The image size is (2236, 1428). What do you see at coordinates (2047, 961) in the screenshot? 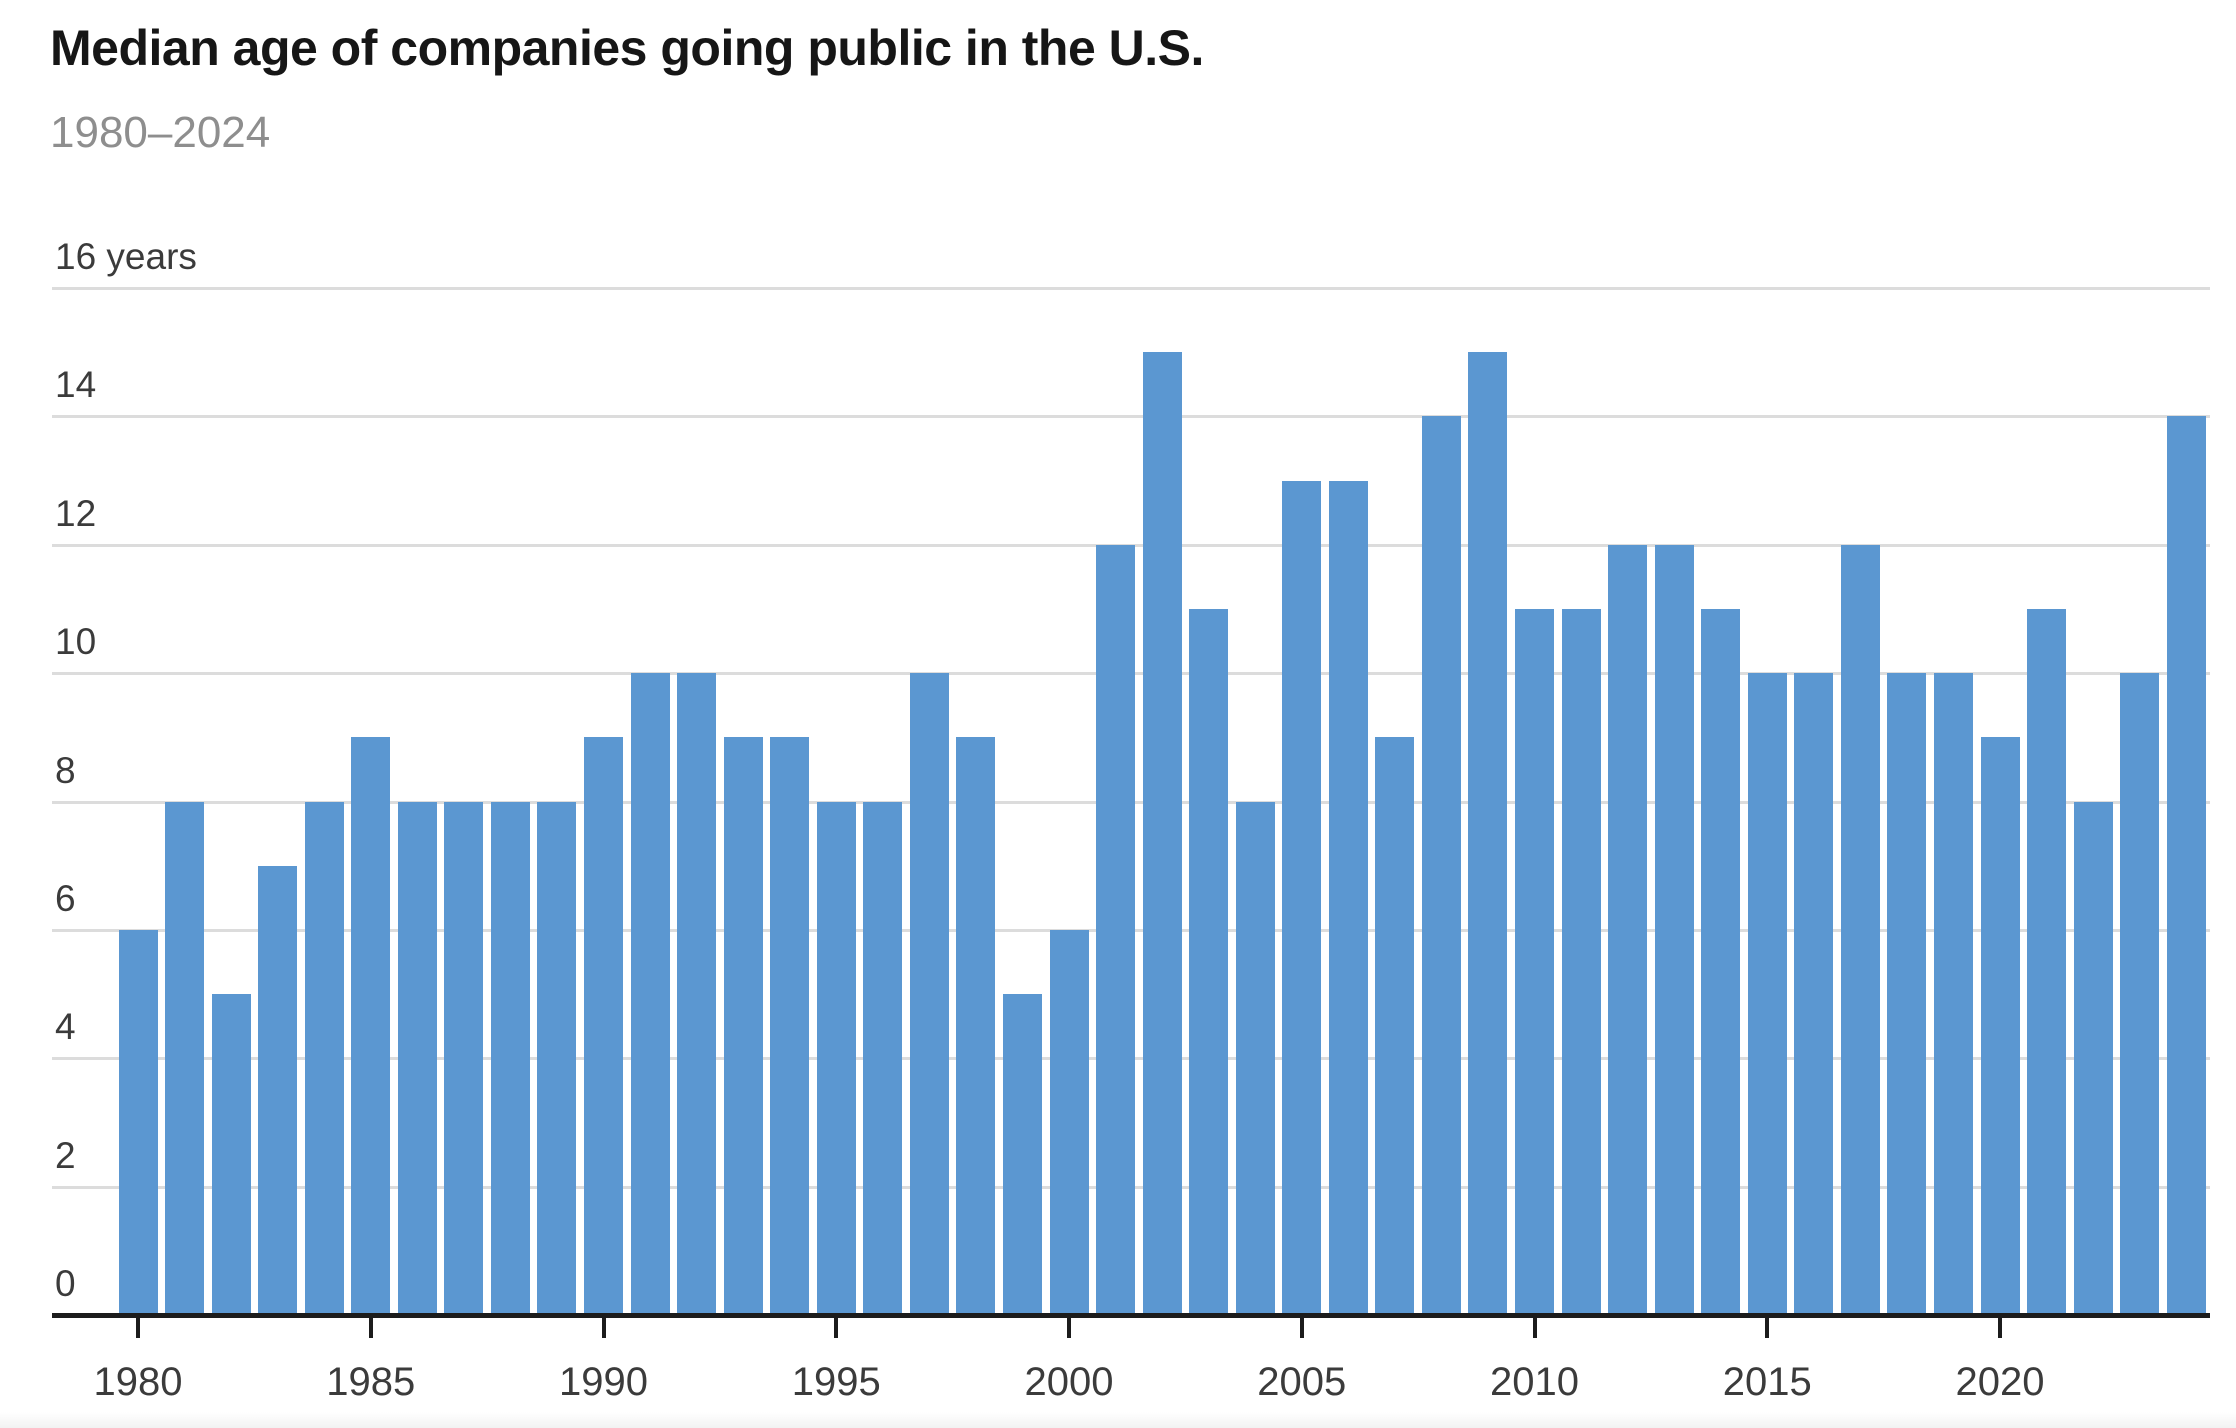
I see `bar-2021` at bounding box center [2047, 961].